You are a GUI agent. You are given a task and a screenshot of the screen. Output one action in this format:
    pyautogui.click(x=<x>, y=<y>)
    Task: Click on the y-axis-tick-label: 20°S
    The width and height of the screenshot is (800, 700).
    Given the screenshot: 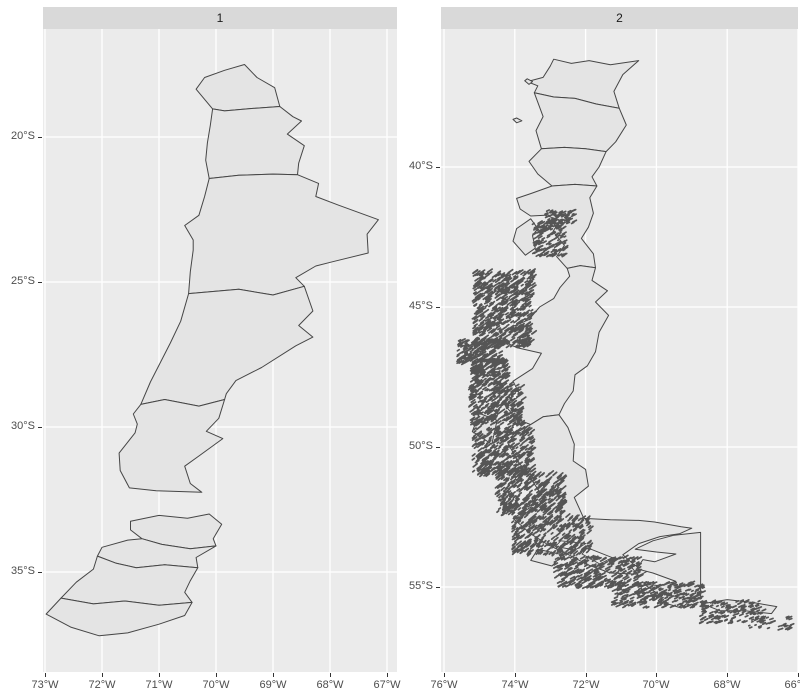 What is the action you would take?
    pyautogui.click(x=23, y=136)
    